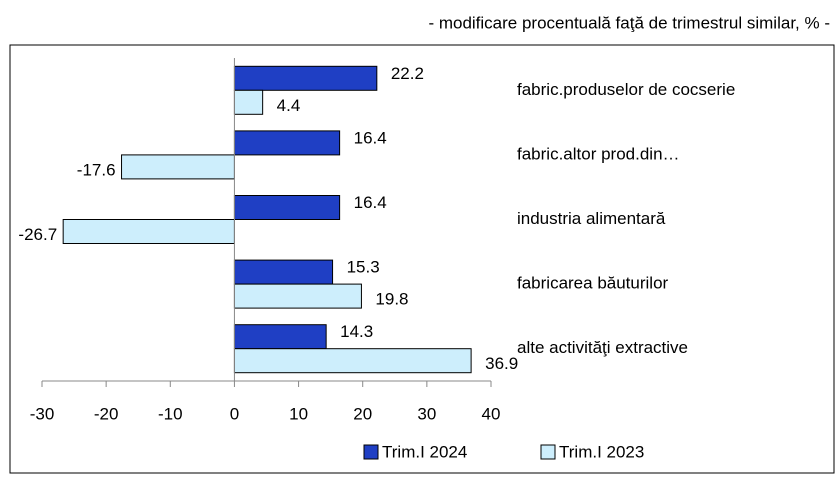 The width and height of the screenshot is (838, 481). Describe the element at coordinates (356, 331) in the screenshot. I see `value-label: 14.3` at that location.